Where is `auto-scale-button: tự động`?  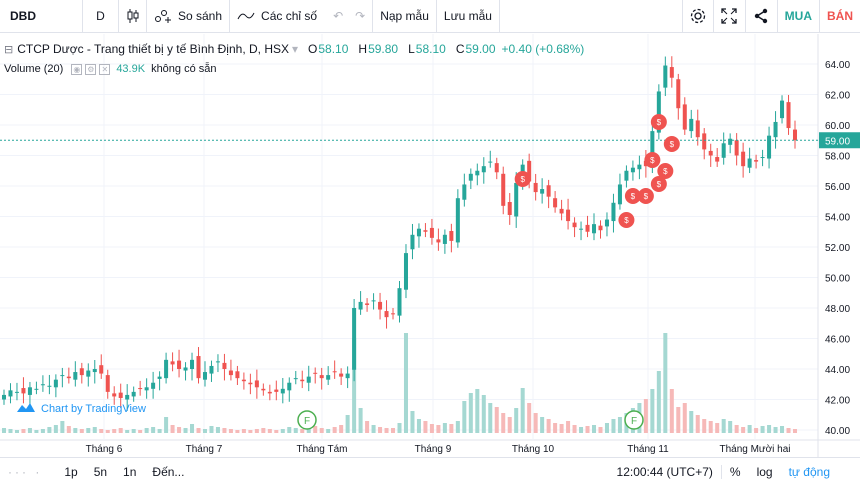
auto-scale-button: tự động is located at coordinates (809, 472).